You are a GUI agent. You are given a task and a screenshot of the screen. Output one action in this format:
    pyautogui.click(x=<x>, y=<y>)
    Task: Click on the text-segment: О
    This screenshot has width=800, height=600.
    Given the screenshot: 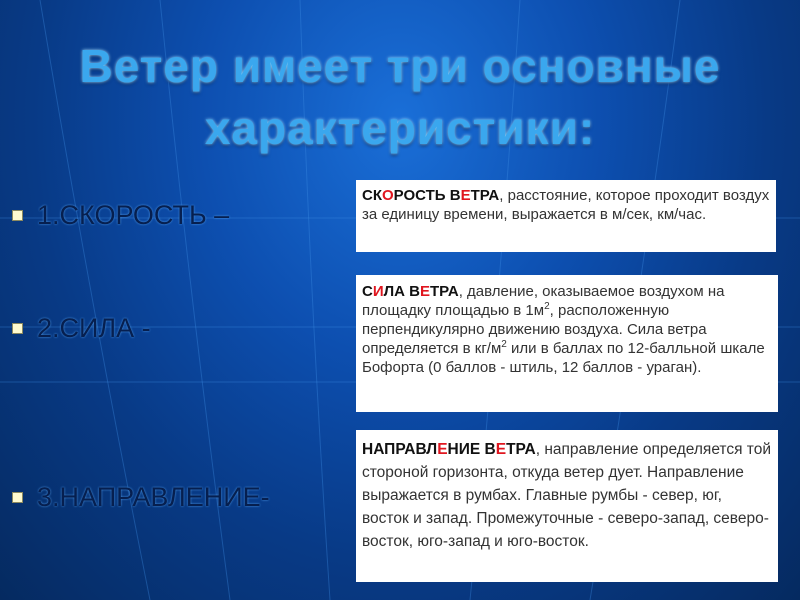 What is the action you would take?
    pyautogui.click(x=388, y=195)
    